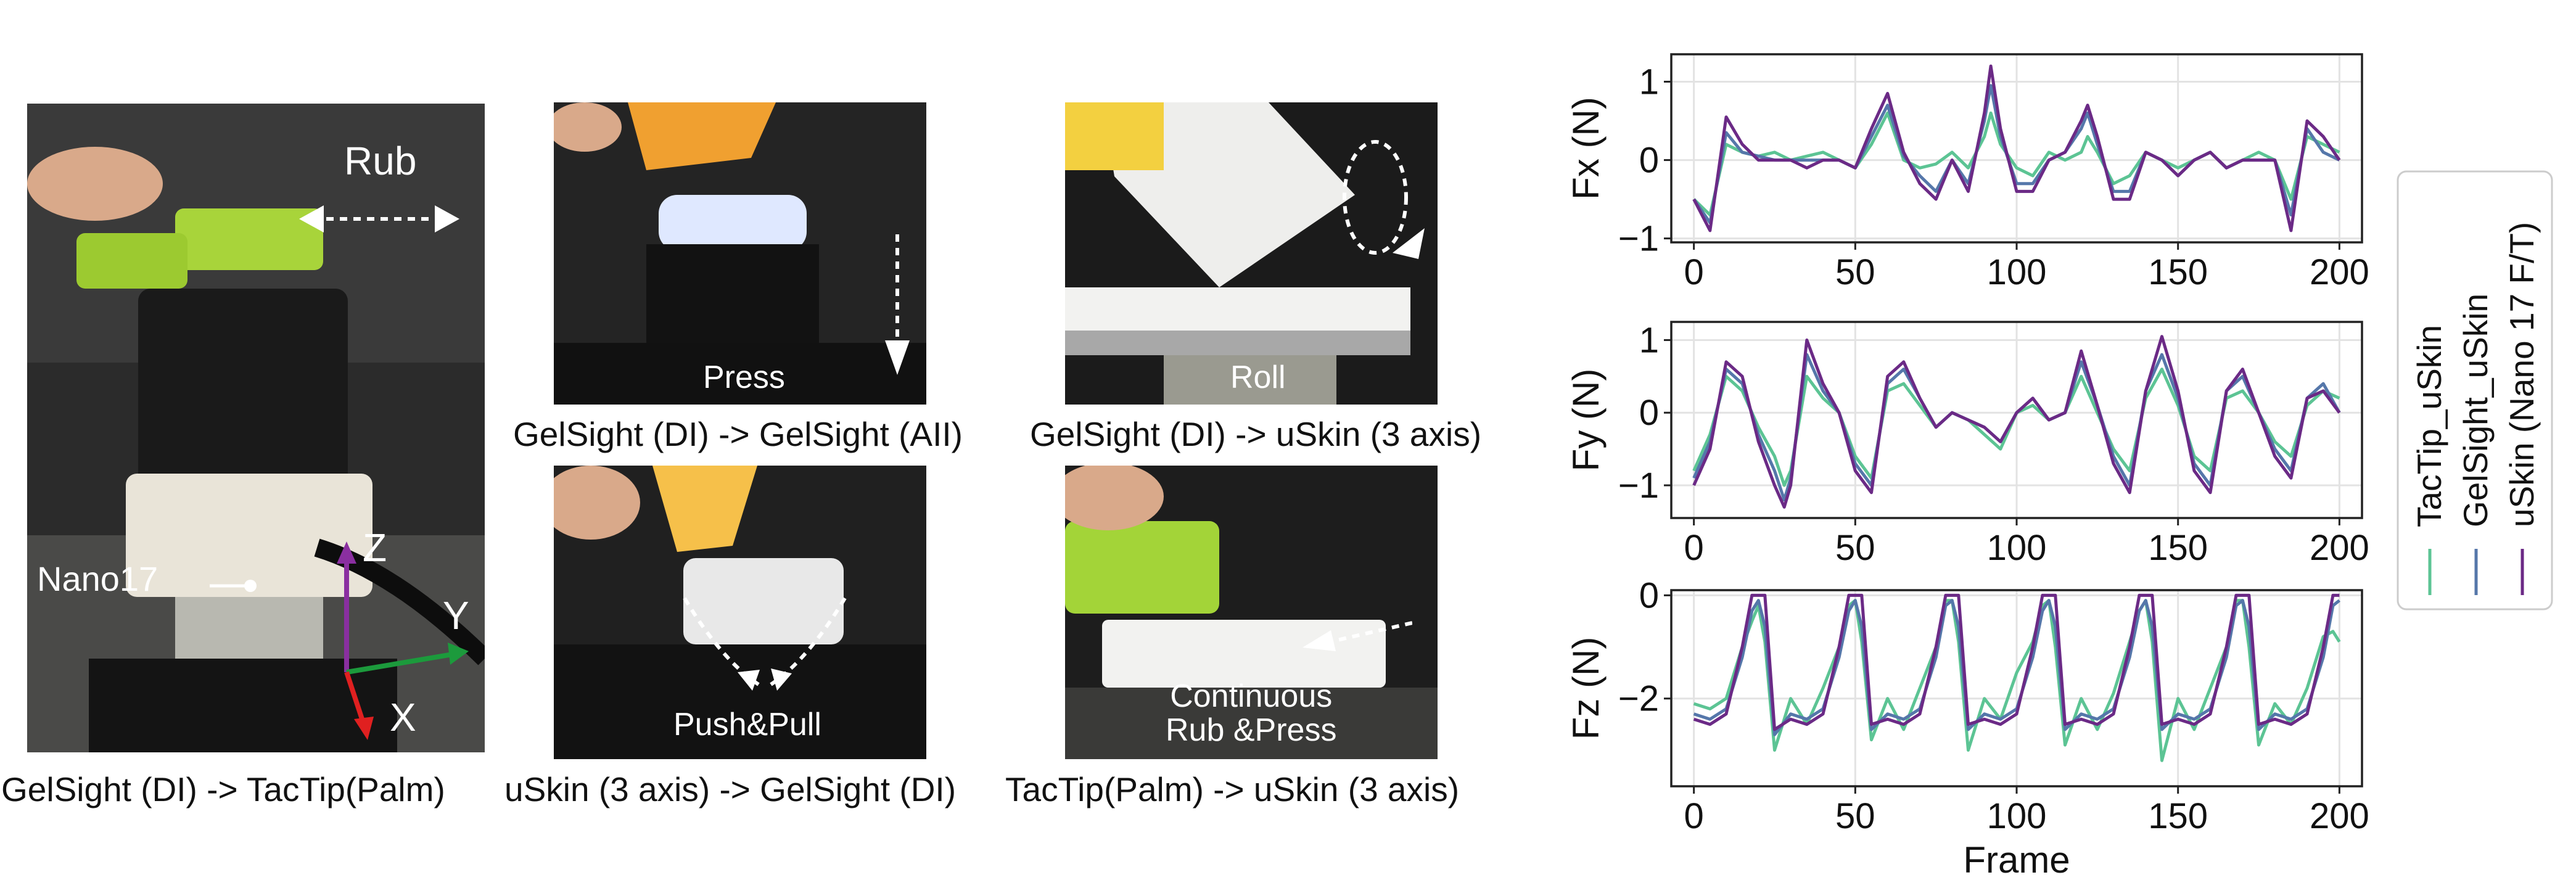 Image resolution: width=2576 pixels, height=880 pixels. What do you see at coordinates (2522, 374) in the screenshot?
I see `legend-label-2: uSkin (Nano 17 F/T)` at bounding box center [2522, 374].